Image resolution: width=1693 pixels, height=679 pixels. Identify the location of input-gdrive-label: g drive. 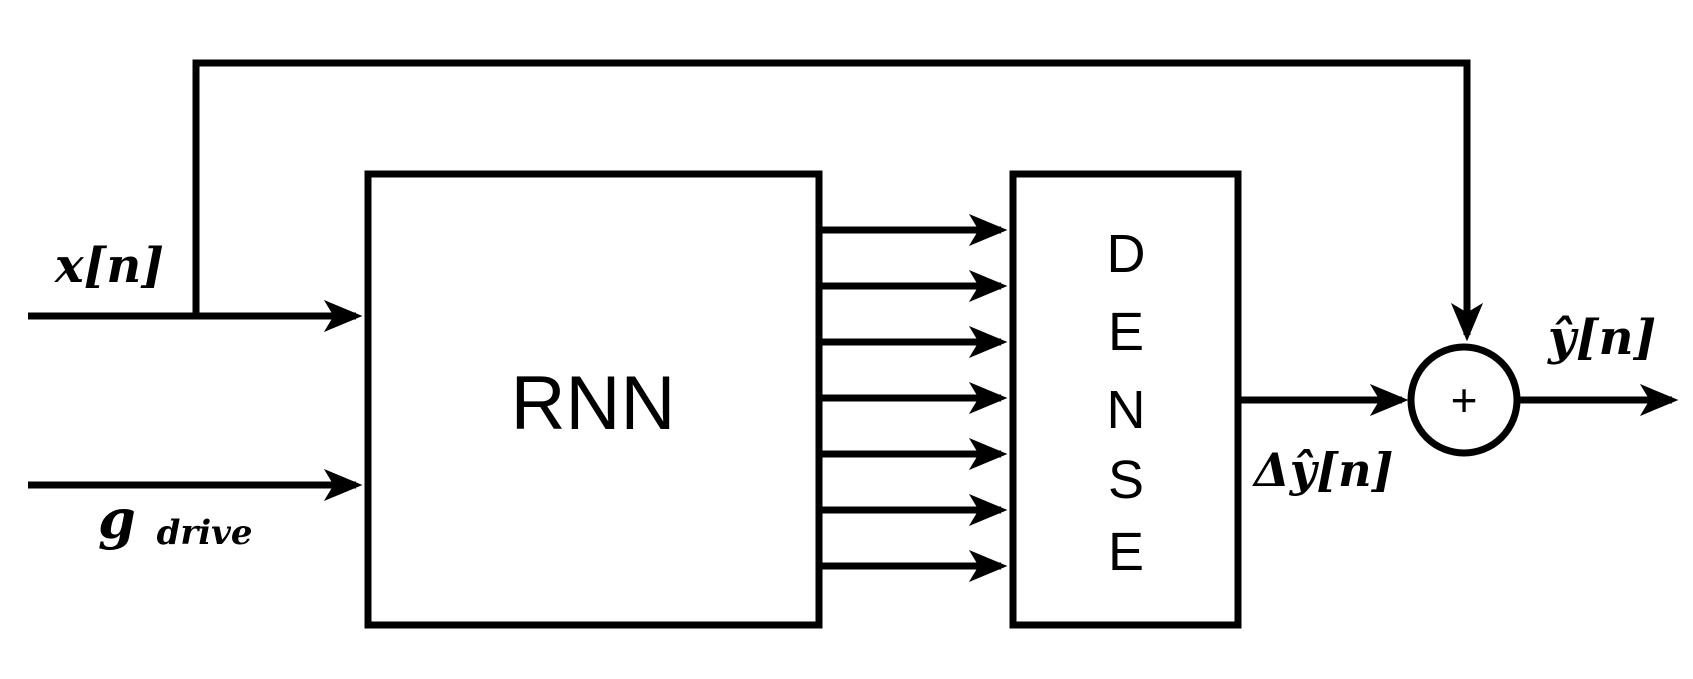
(175, 520).